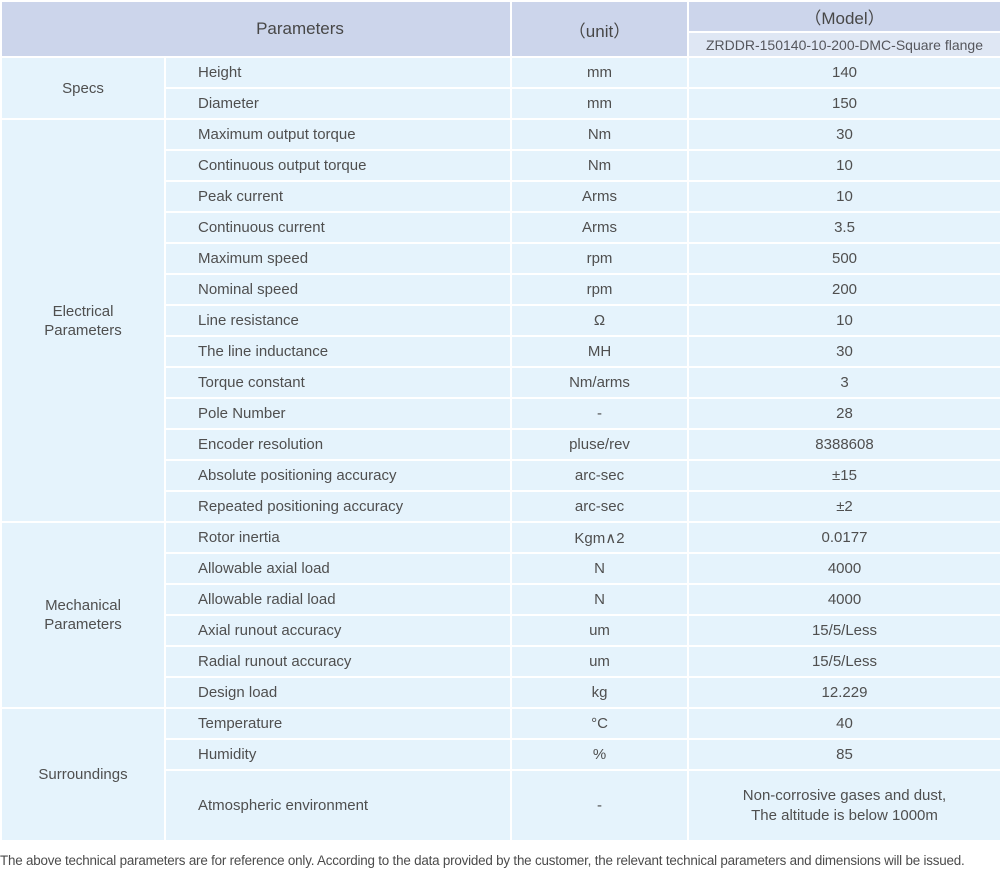  What do you see at coordinates (338, 134) in the screenshot?
I see `param-name: Maximum output torque` at bounding box center [338, 134].